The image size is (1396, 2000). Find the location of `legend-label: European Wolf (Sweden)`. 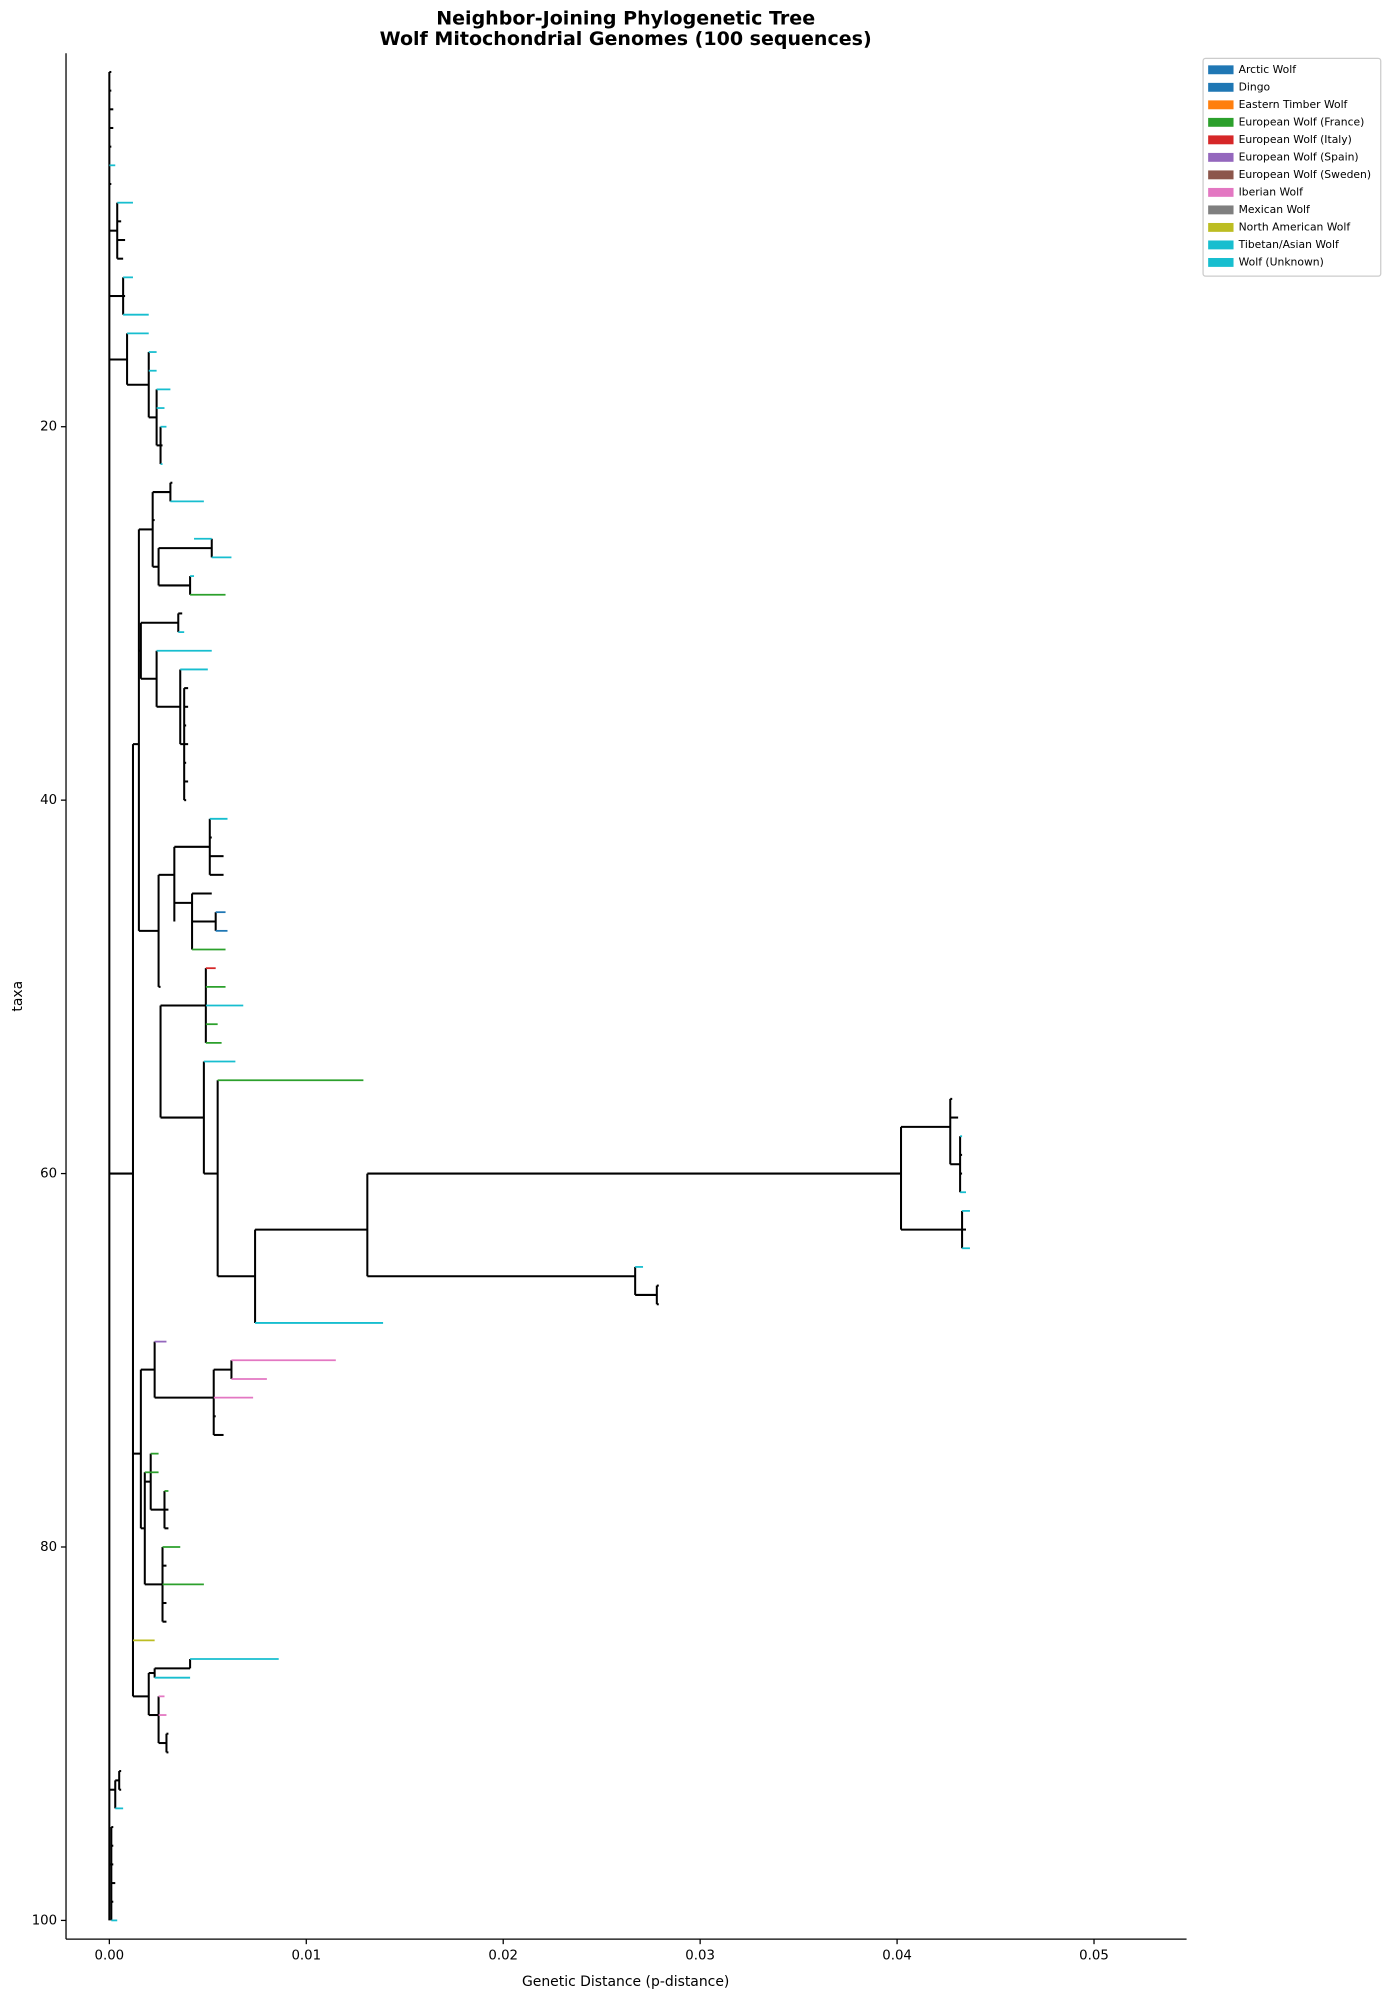

legend-label: European Wolf (Sweden) is located at coordinates (1305, 174).